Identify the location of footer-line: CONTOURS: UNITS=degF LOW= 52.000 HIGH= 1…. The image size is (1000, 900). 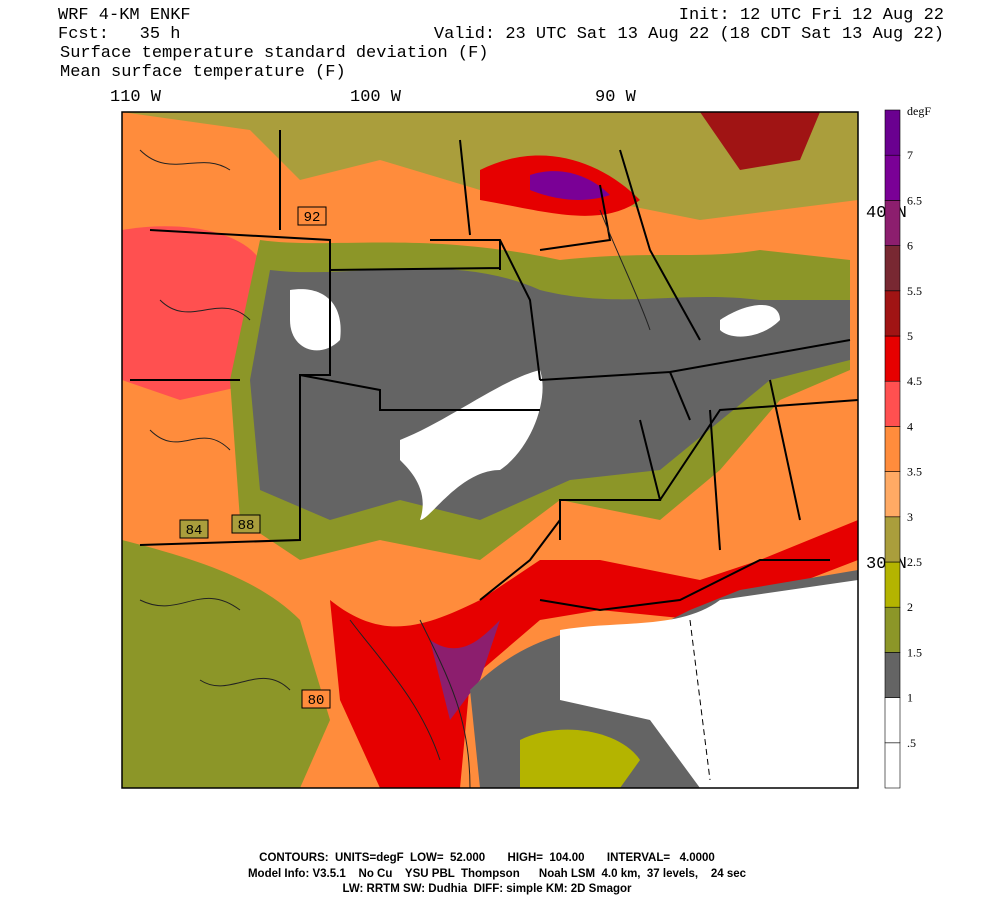
(487, 858).